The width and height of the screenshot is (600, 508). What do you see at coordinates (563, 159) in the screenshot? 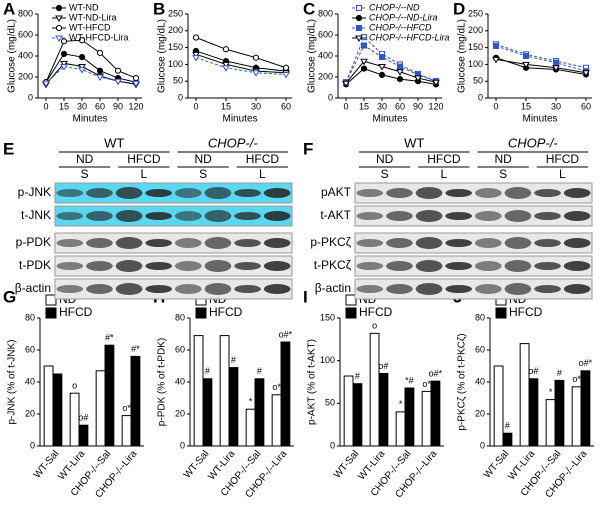
I see `condition-label: HFCD` at bounding box center [563, 159].